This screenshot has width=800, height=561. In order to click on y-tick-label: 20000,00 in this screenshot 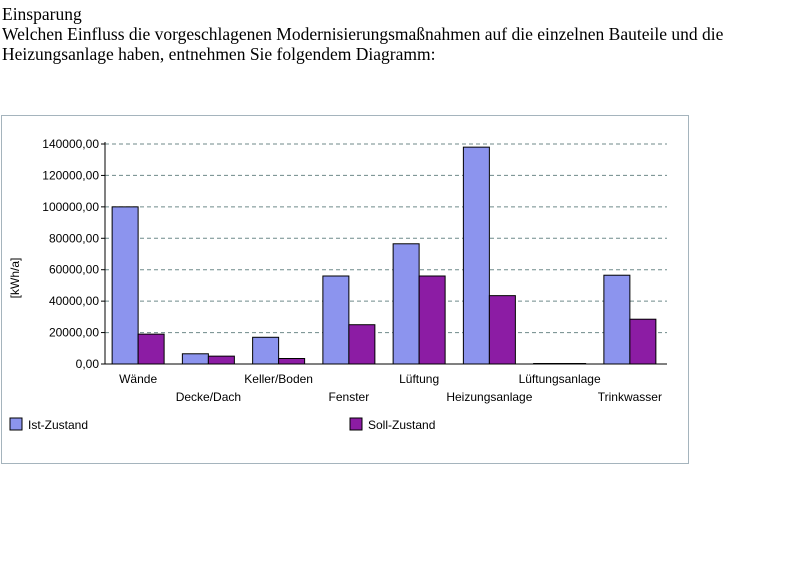, I will do `click(74, 333)`.